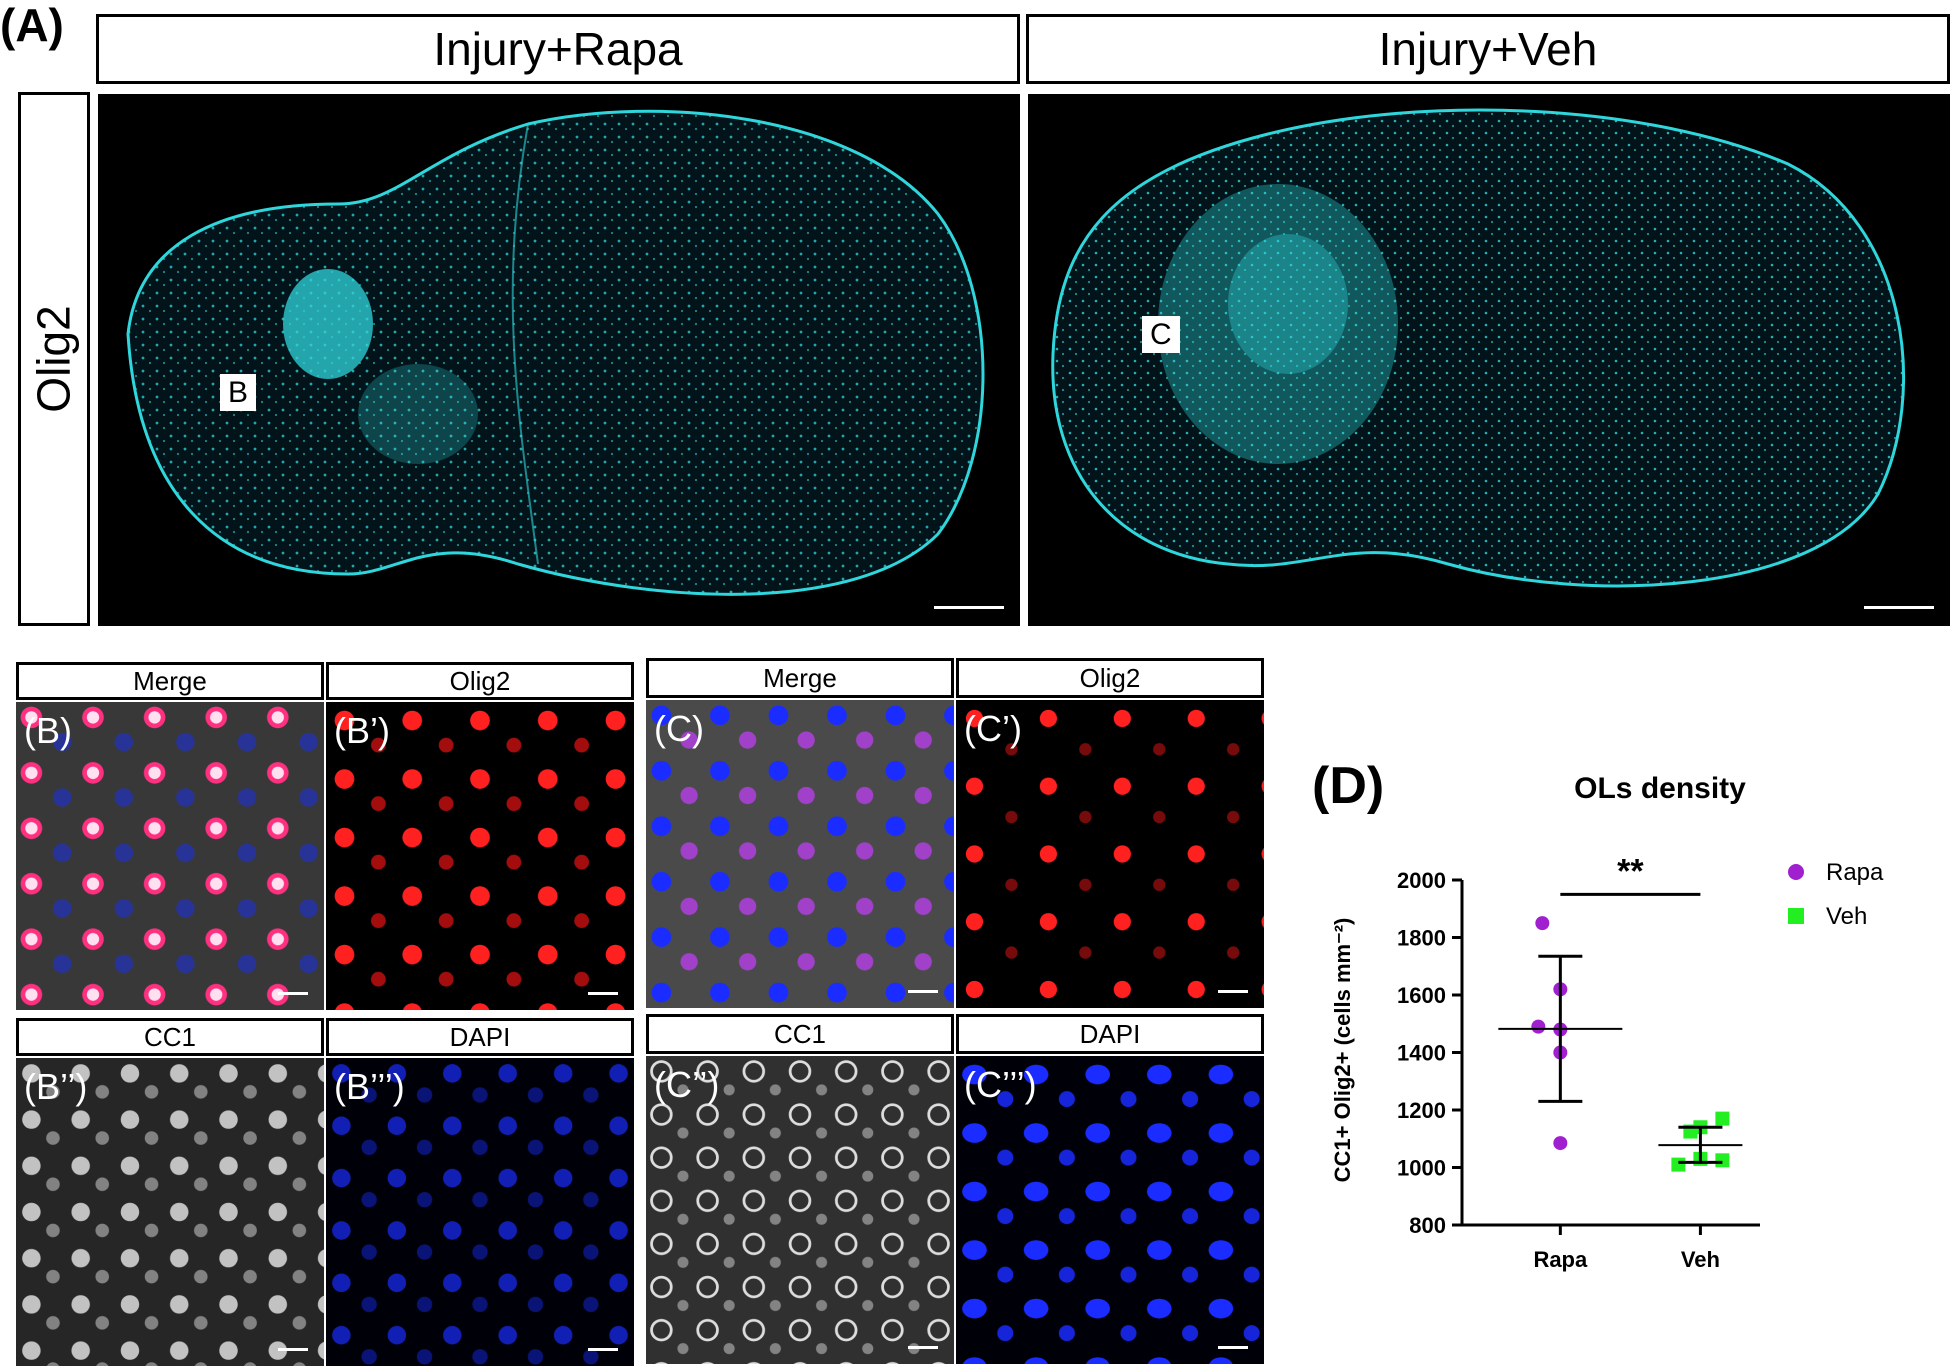 The image size is (1950, 1369). What do you see at coordinates (369, 1086) in the screenshot?
I see `label-b-triple-prime: (B’’’)` at bounding box center [369, 1086].